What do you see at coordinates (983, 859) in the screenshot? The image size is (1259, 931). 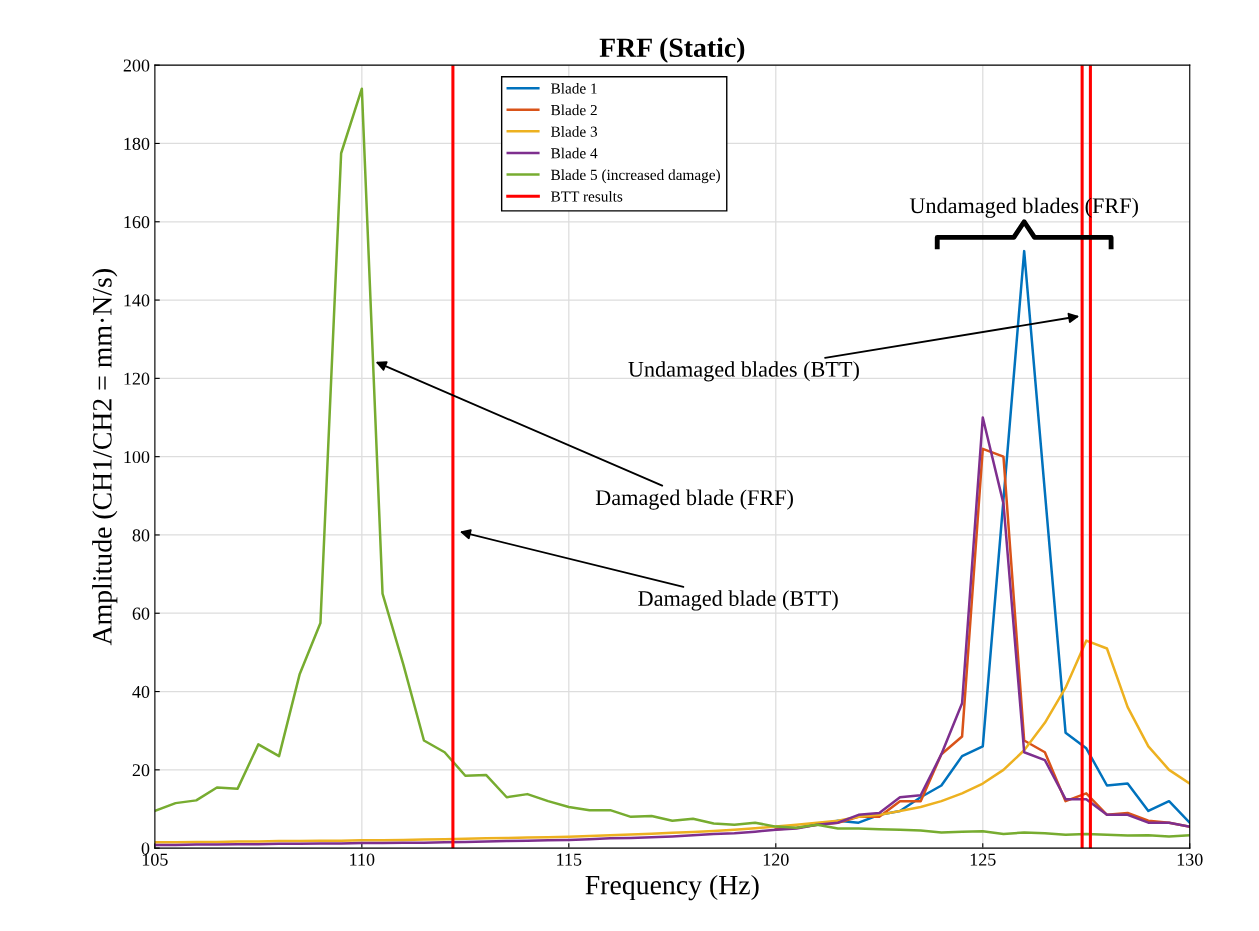 I see `x-tick-label: 125` at bounding box center [983, 859].